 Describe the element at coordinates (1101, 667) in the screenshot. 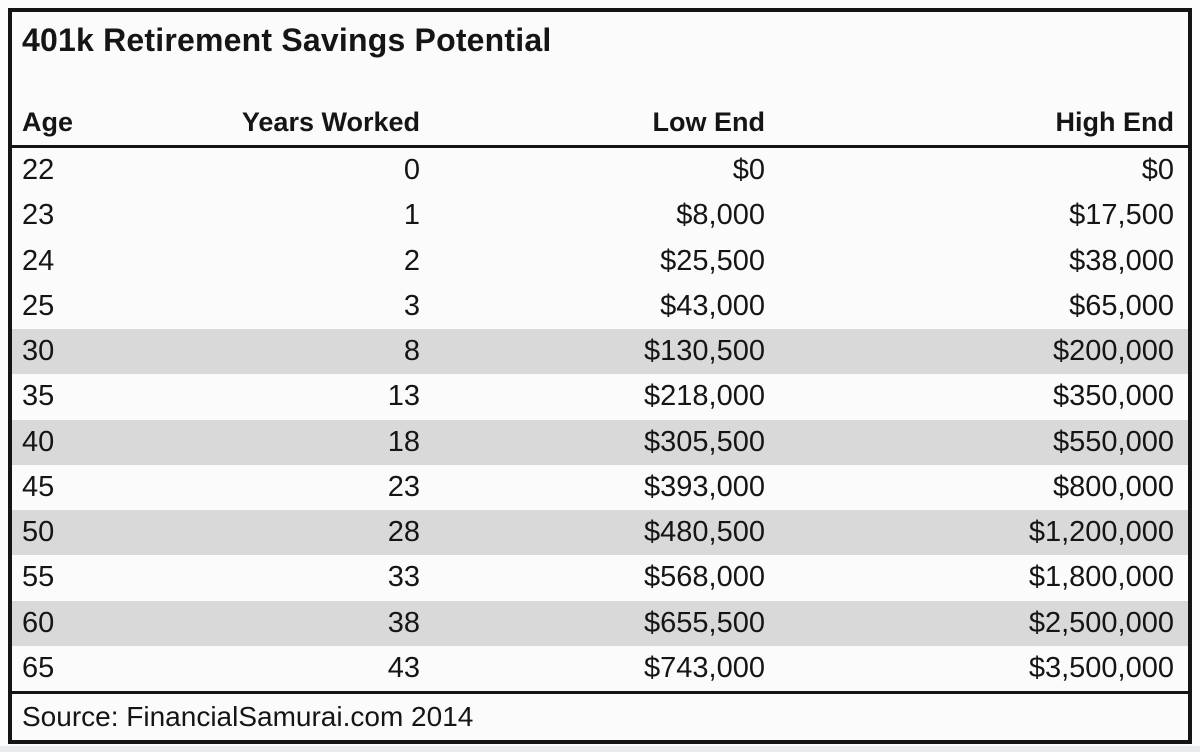

I see `cell-high-end: $3,500,000` at that location.